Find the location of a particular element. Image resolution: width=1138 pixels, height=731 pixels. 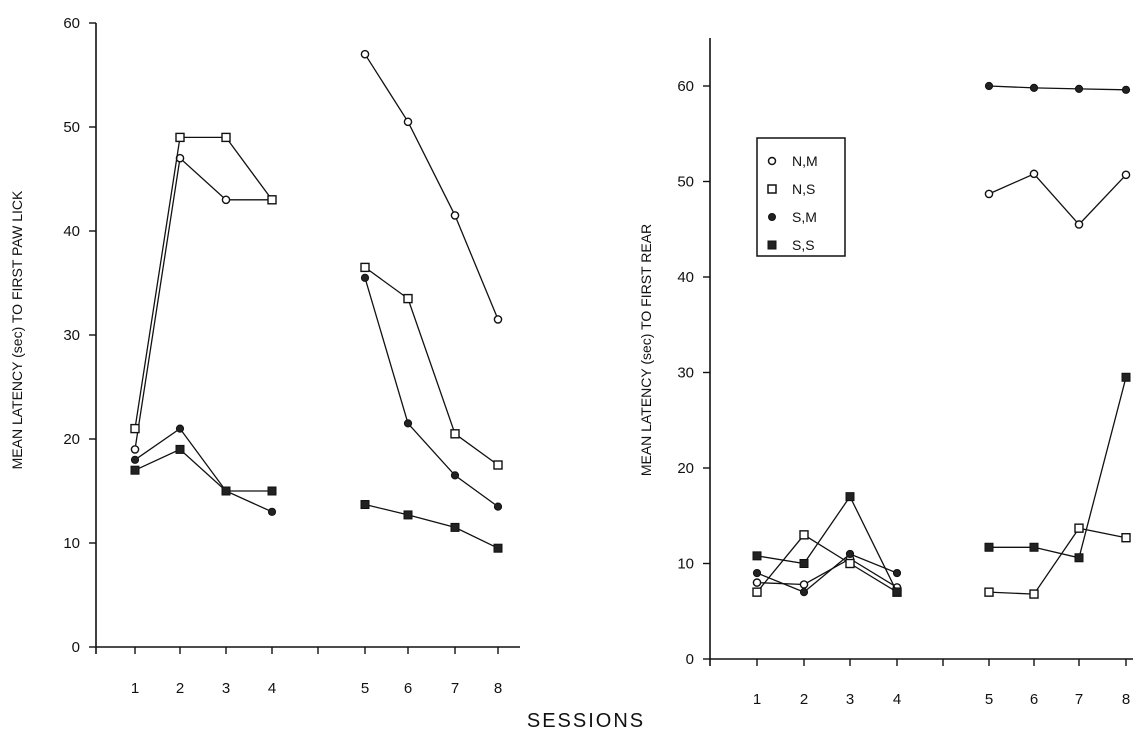

legend-item-s-m: S,M is located at coordinates (792, 217).